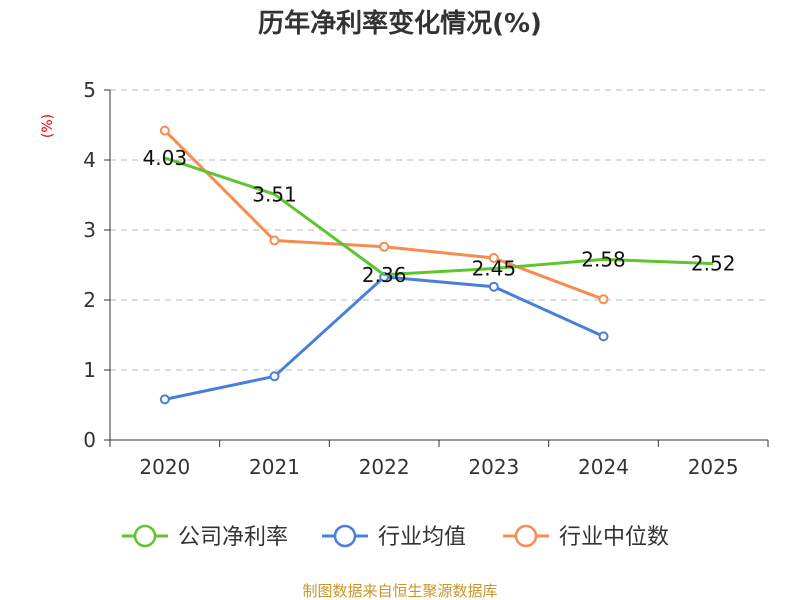  What do you see at coordinates (233, 537) in the screenshot?
I see `legend-label: 公司净利率` at bounding box center [233, 537].